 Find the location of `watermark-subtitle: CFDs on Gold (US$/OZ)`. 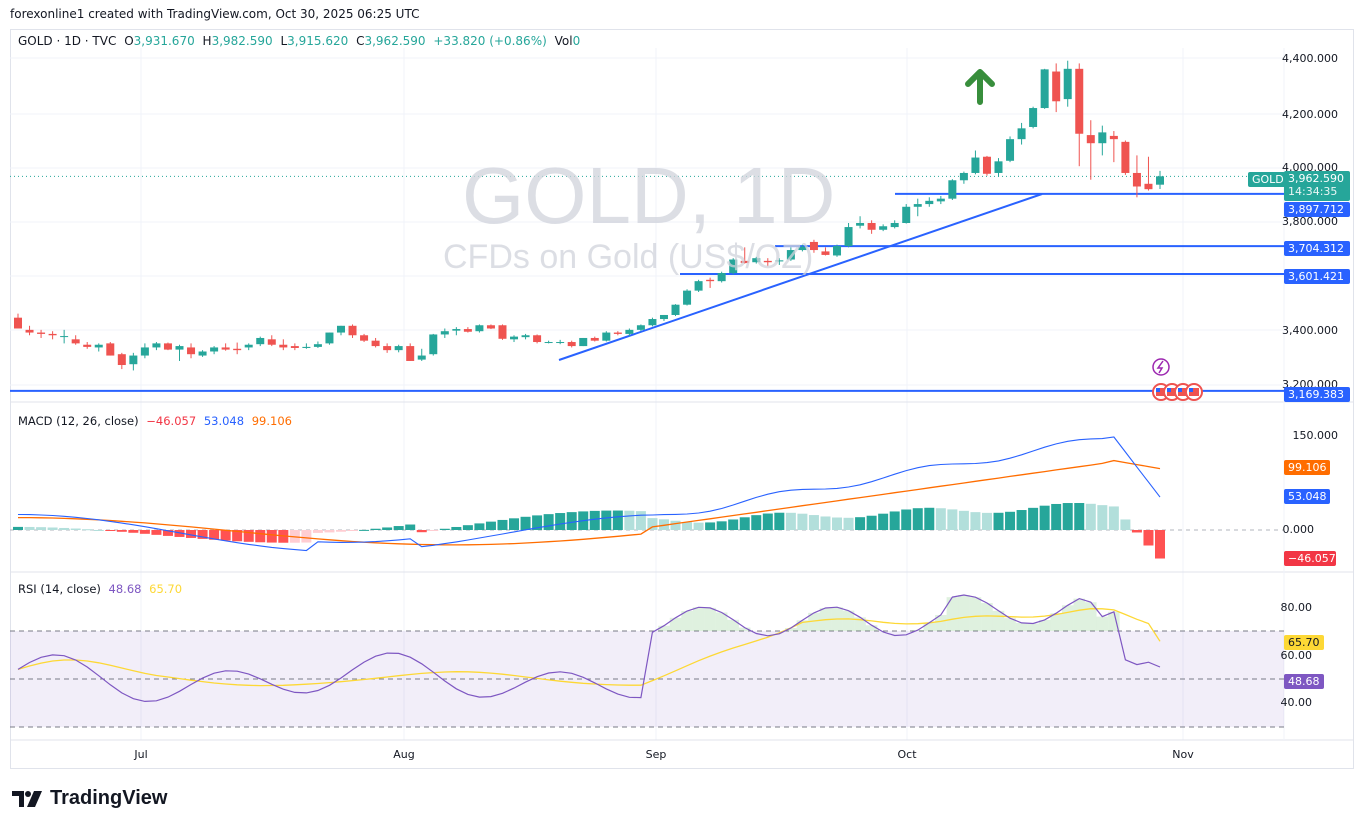

watermark-subtitle: CFDs on Gold (US$/OZ) is located at coordinates (628, 257).